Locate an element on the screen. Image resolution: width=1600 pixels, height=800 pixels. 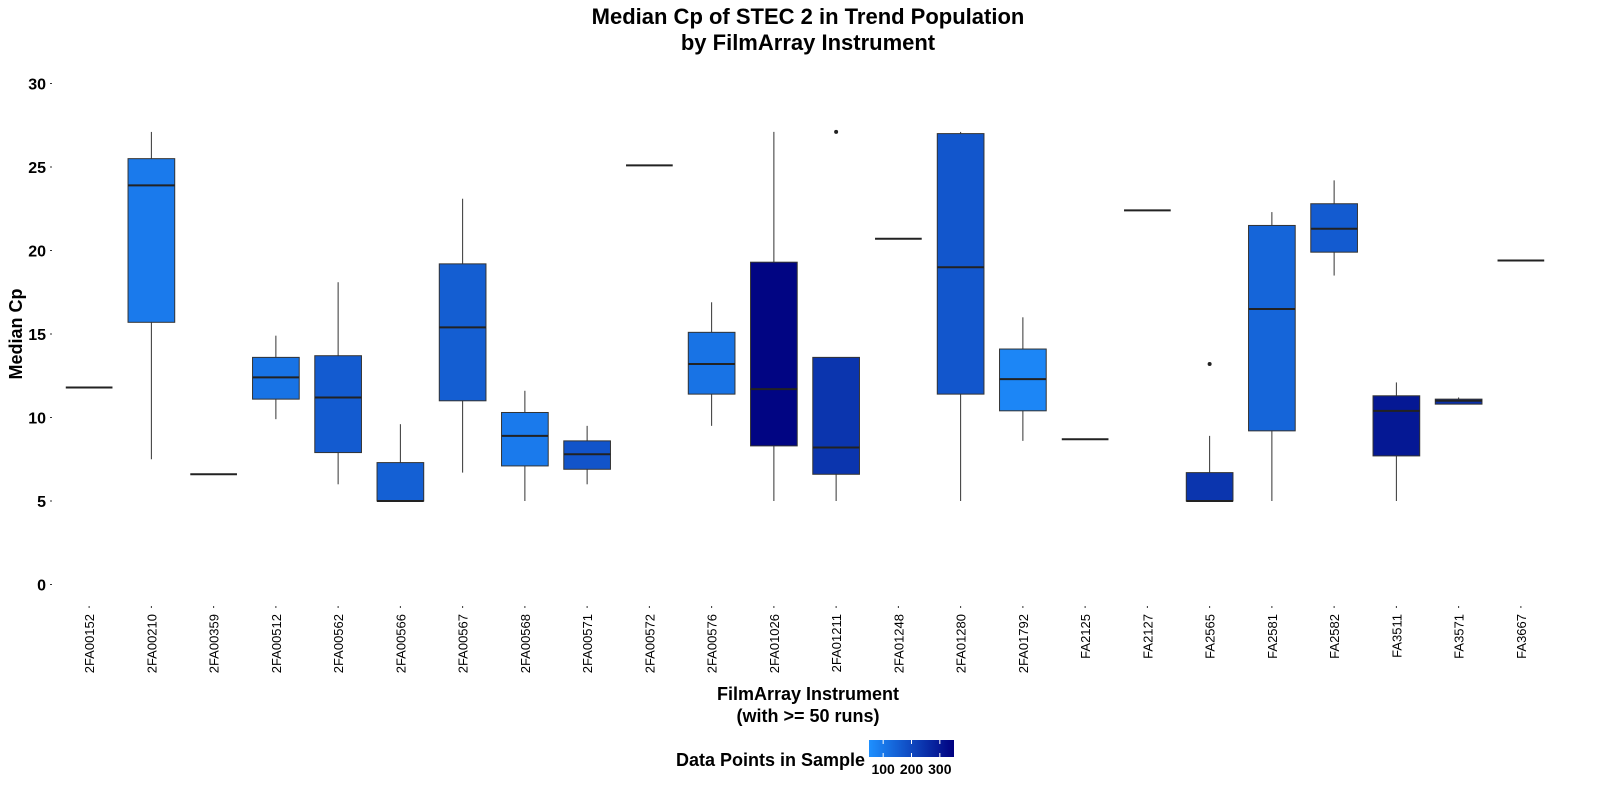
y-tick-label: 10 is located at coordinates (37, 419).